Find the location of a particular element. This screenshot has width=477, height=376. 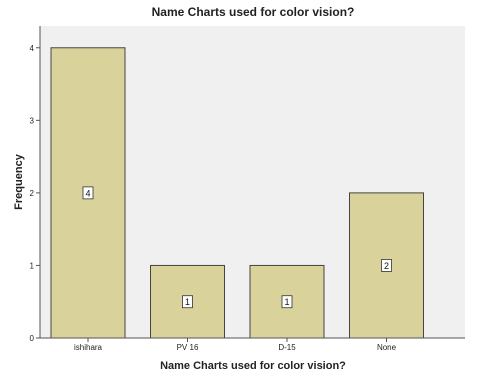

x-tick-label: PV 16 is located at coordinates (188, 347).